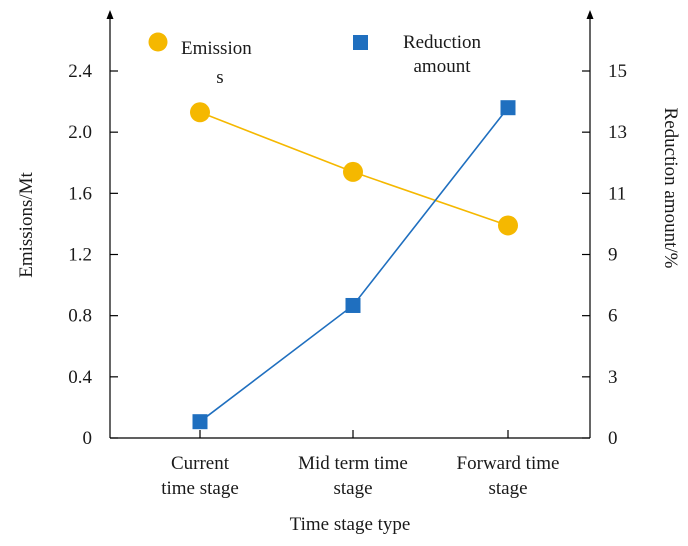  I want to click on x-tick-label: Forward time, so click(508, 463).